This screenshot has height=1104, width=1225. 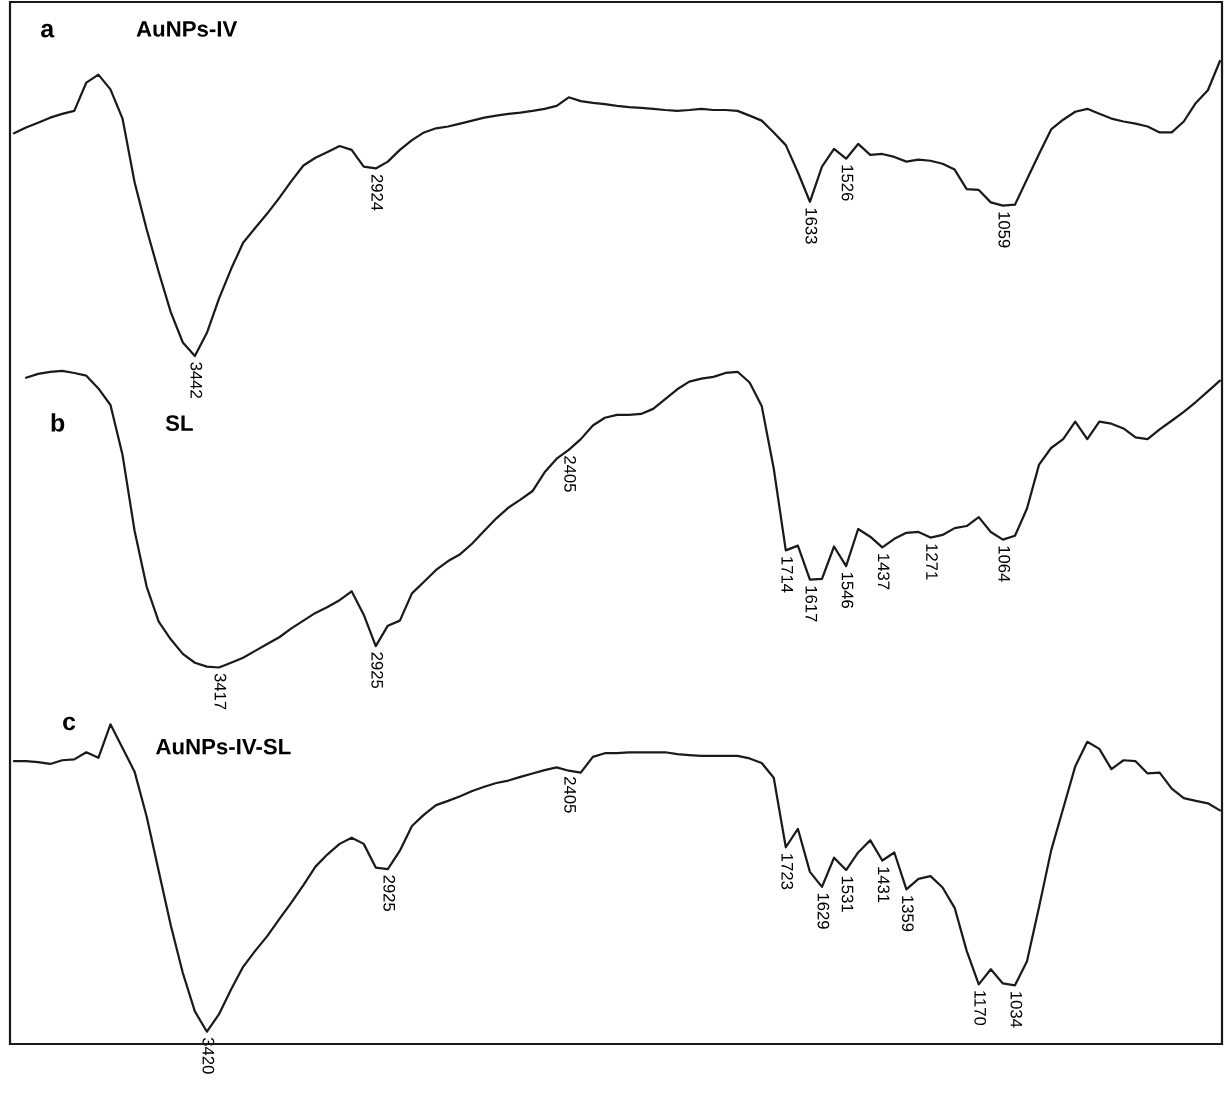 I want to click on annotation: 2924, so click(x=377, y=192).